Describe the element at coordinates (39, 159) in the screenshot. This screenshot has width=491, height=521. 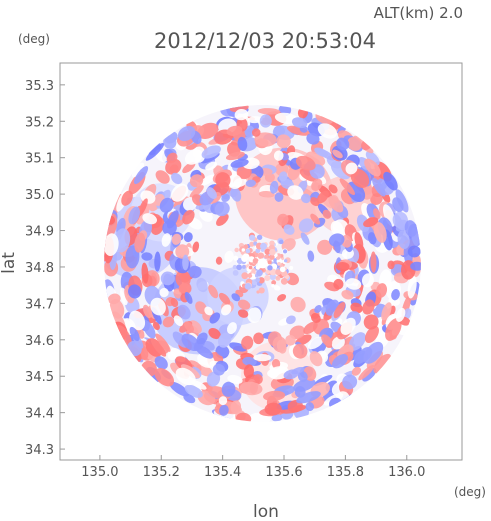
I see `y-tick-label: 35.1` at that location.